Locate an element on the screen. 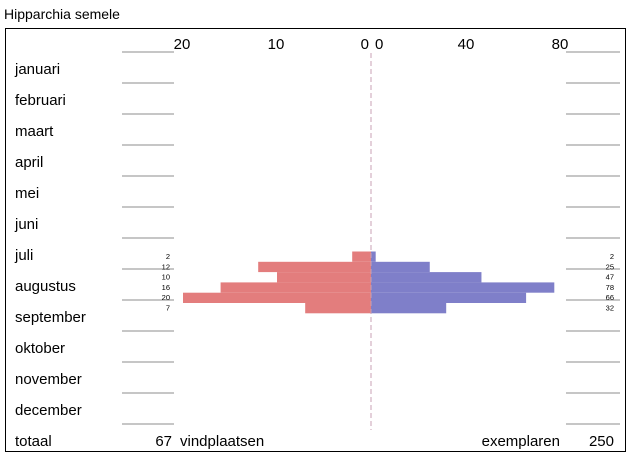 Image resolution: width=631 pixels, height=454 pixels. month-label: juni is located at coordinates (26, 224).